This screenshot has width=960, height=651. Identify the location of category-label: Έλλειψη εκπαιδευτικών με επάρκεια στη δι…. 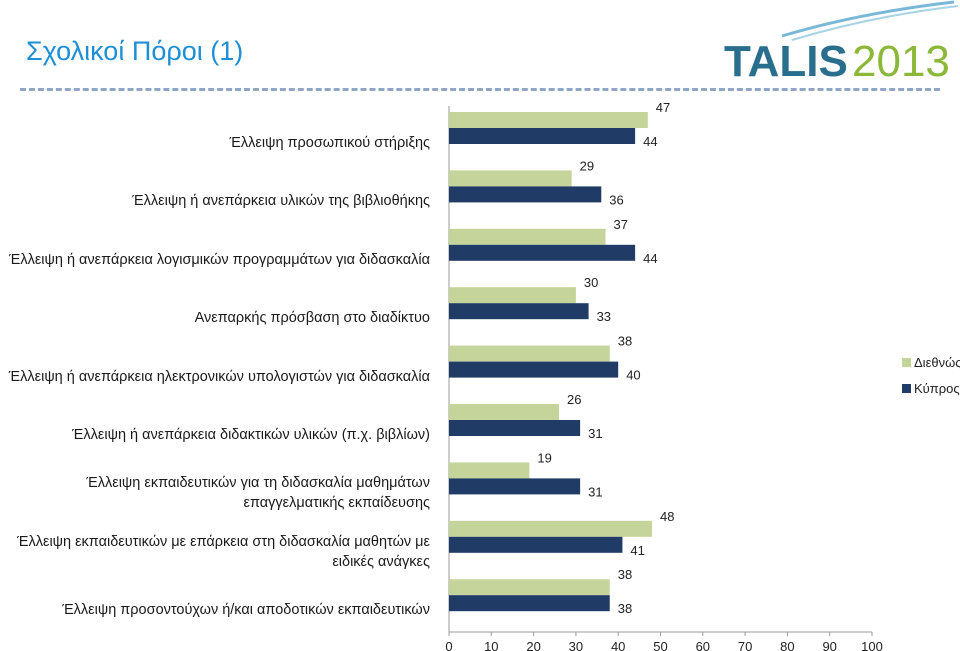
(223, 551).